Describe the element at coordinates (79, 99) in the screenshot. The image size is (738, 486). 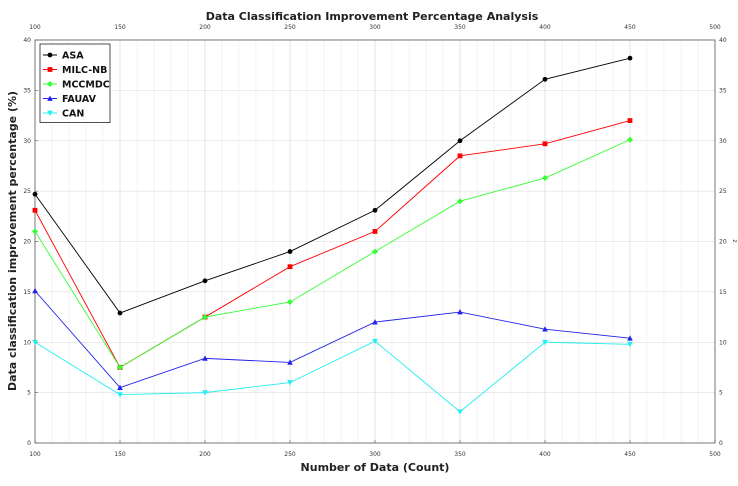
I see `legend-label-fauav: FAUAV` at that location.